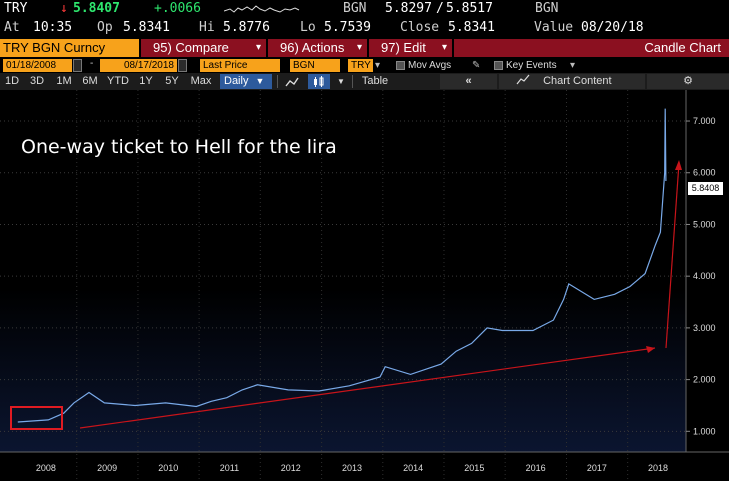 This screenshot has height=481, width=729. I want to click on key-events-label: Key Events, so click(531, 65).